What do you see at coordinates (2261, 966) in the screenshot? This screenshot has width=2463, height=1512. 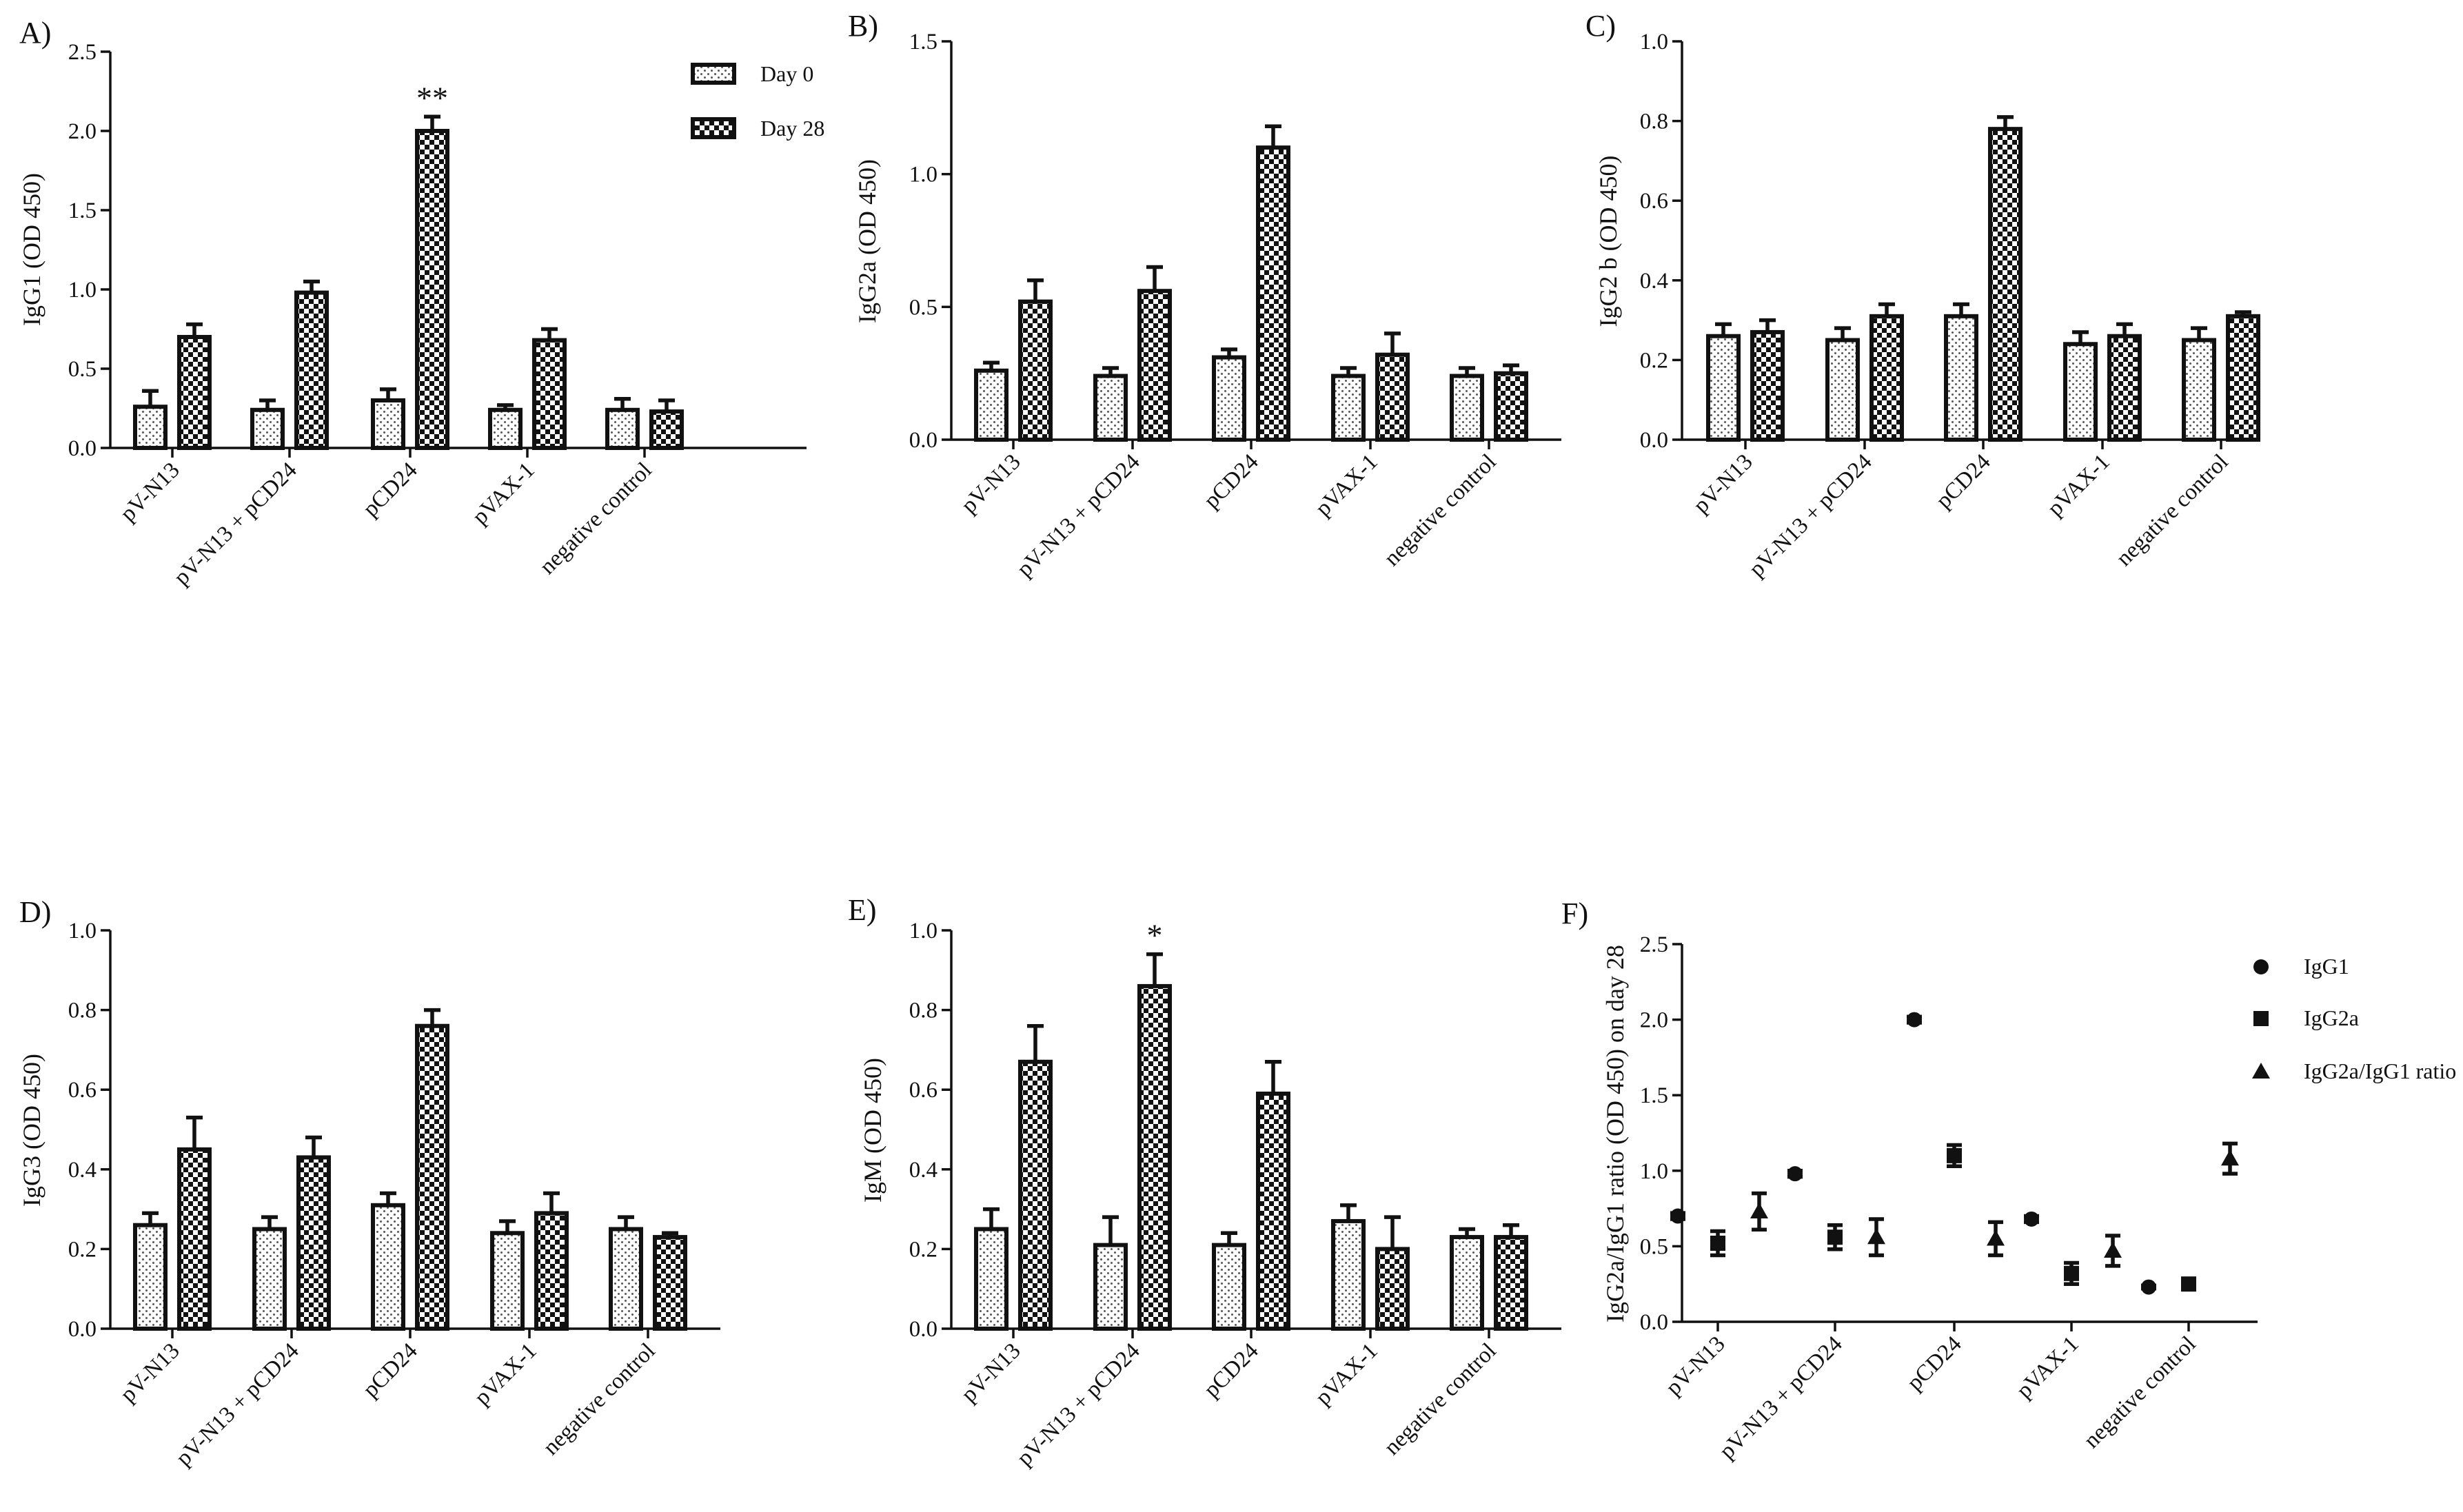 I see `legend-marker-circle` at bounding box center [2261, 966].